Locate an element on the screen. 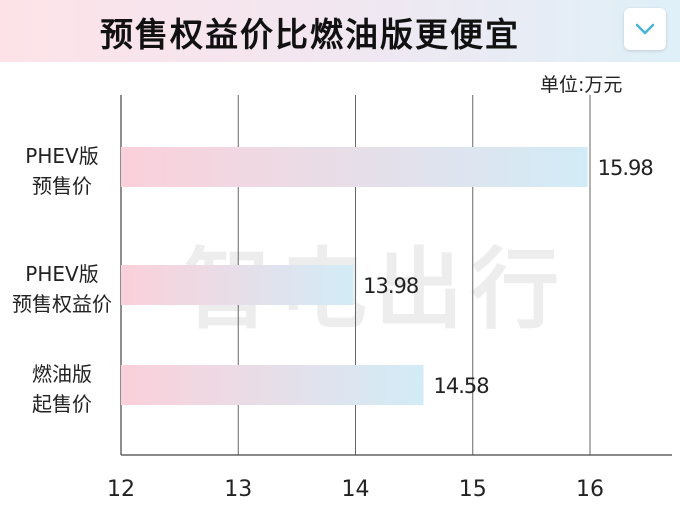 This screenshot has height=510, width=680. chevron-down-icon is located at coordinates (645, 29).